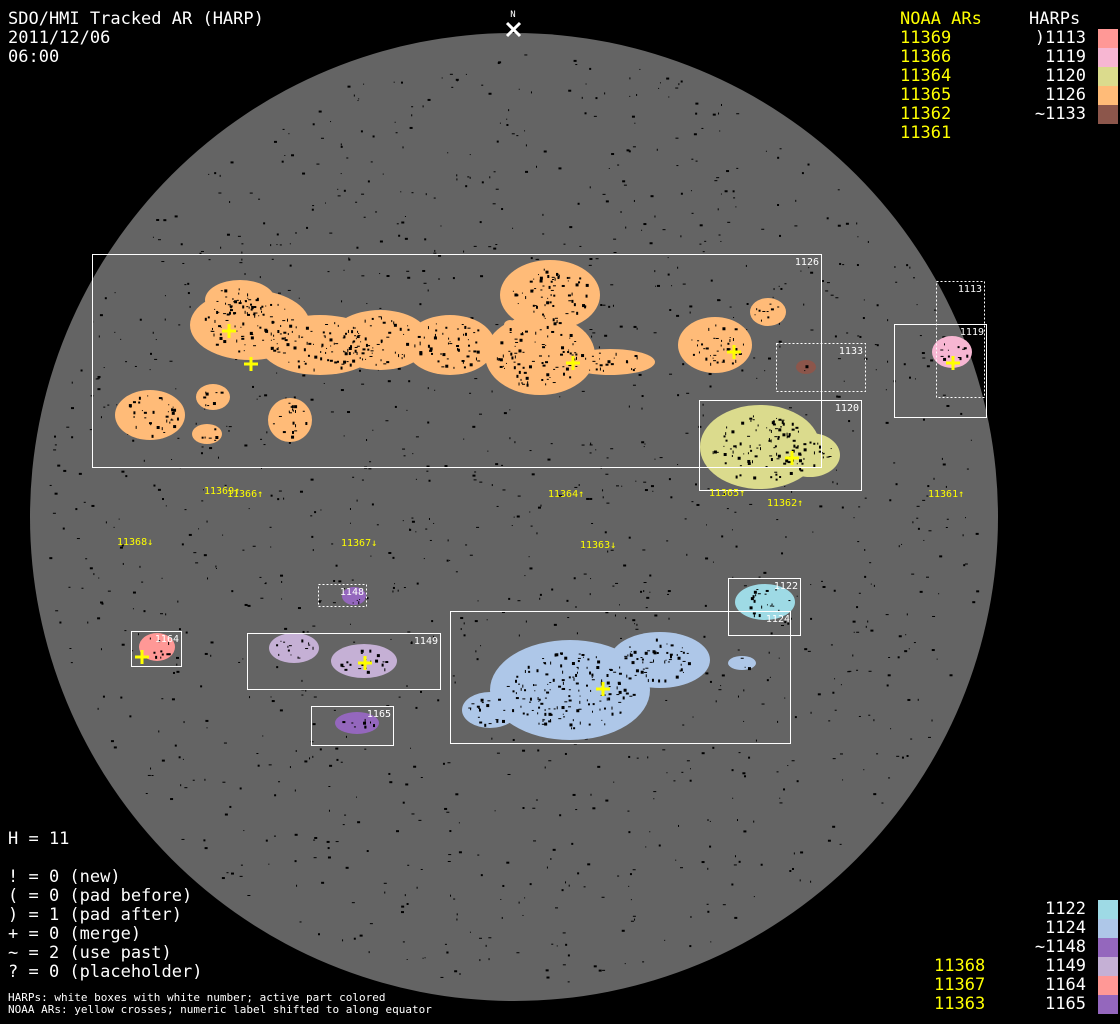 Image resolution: width=1120 pixels, height=1024 pixels. What do you see at coordinates (90, 953) in the screenshot?
I see `status-count-line: ~ = 2 (use past)` at bounding box center [90, 953].